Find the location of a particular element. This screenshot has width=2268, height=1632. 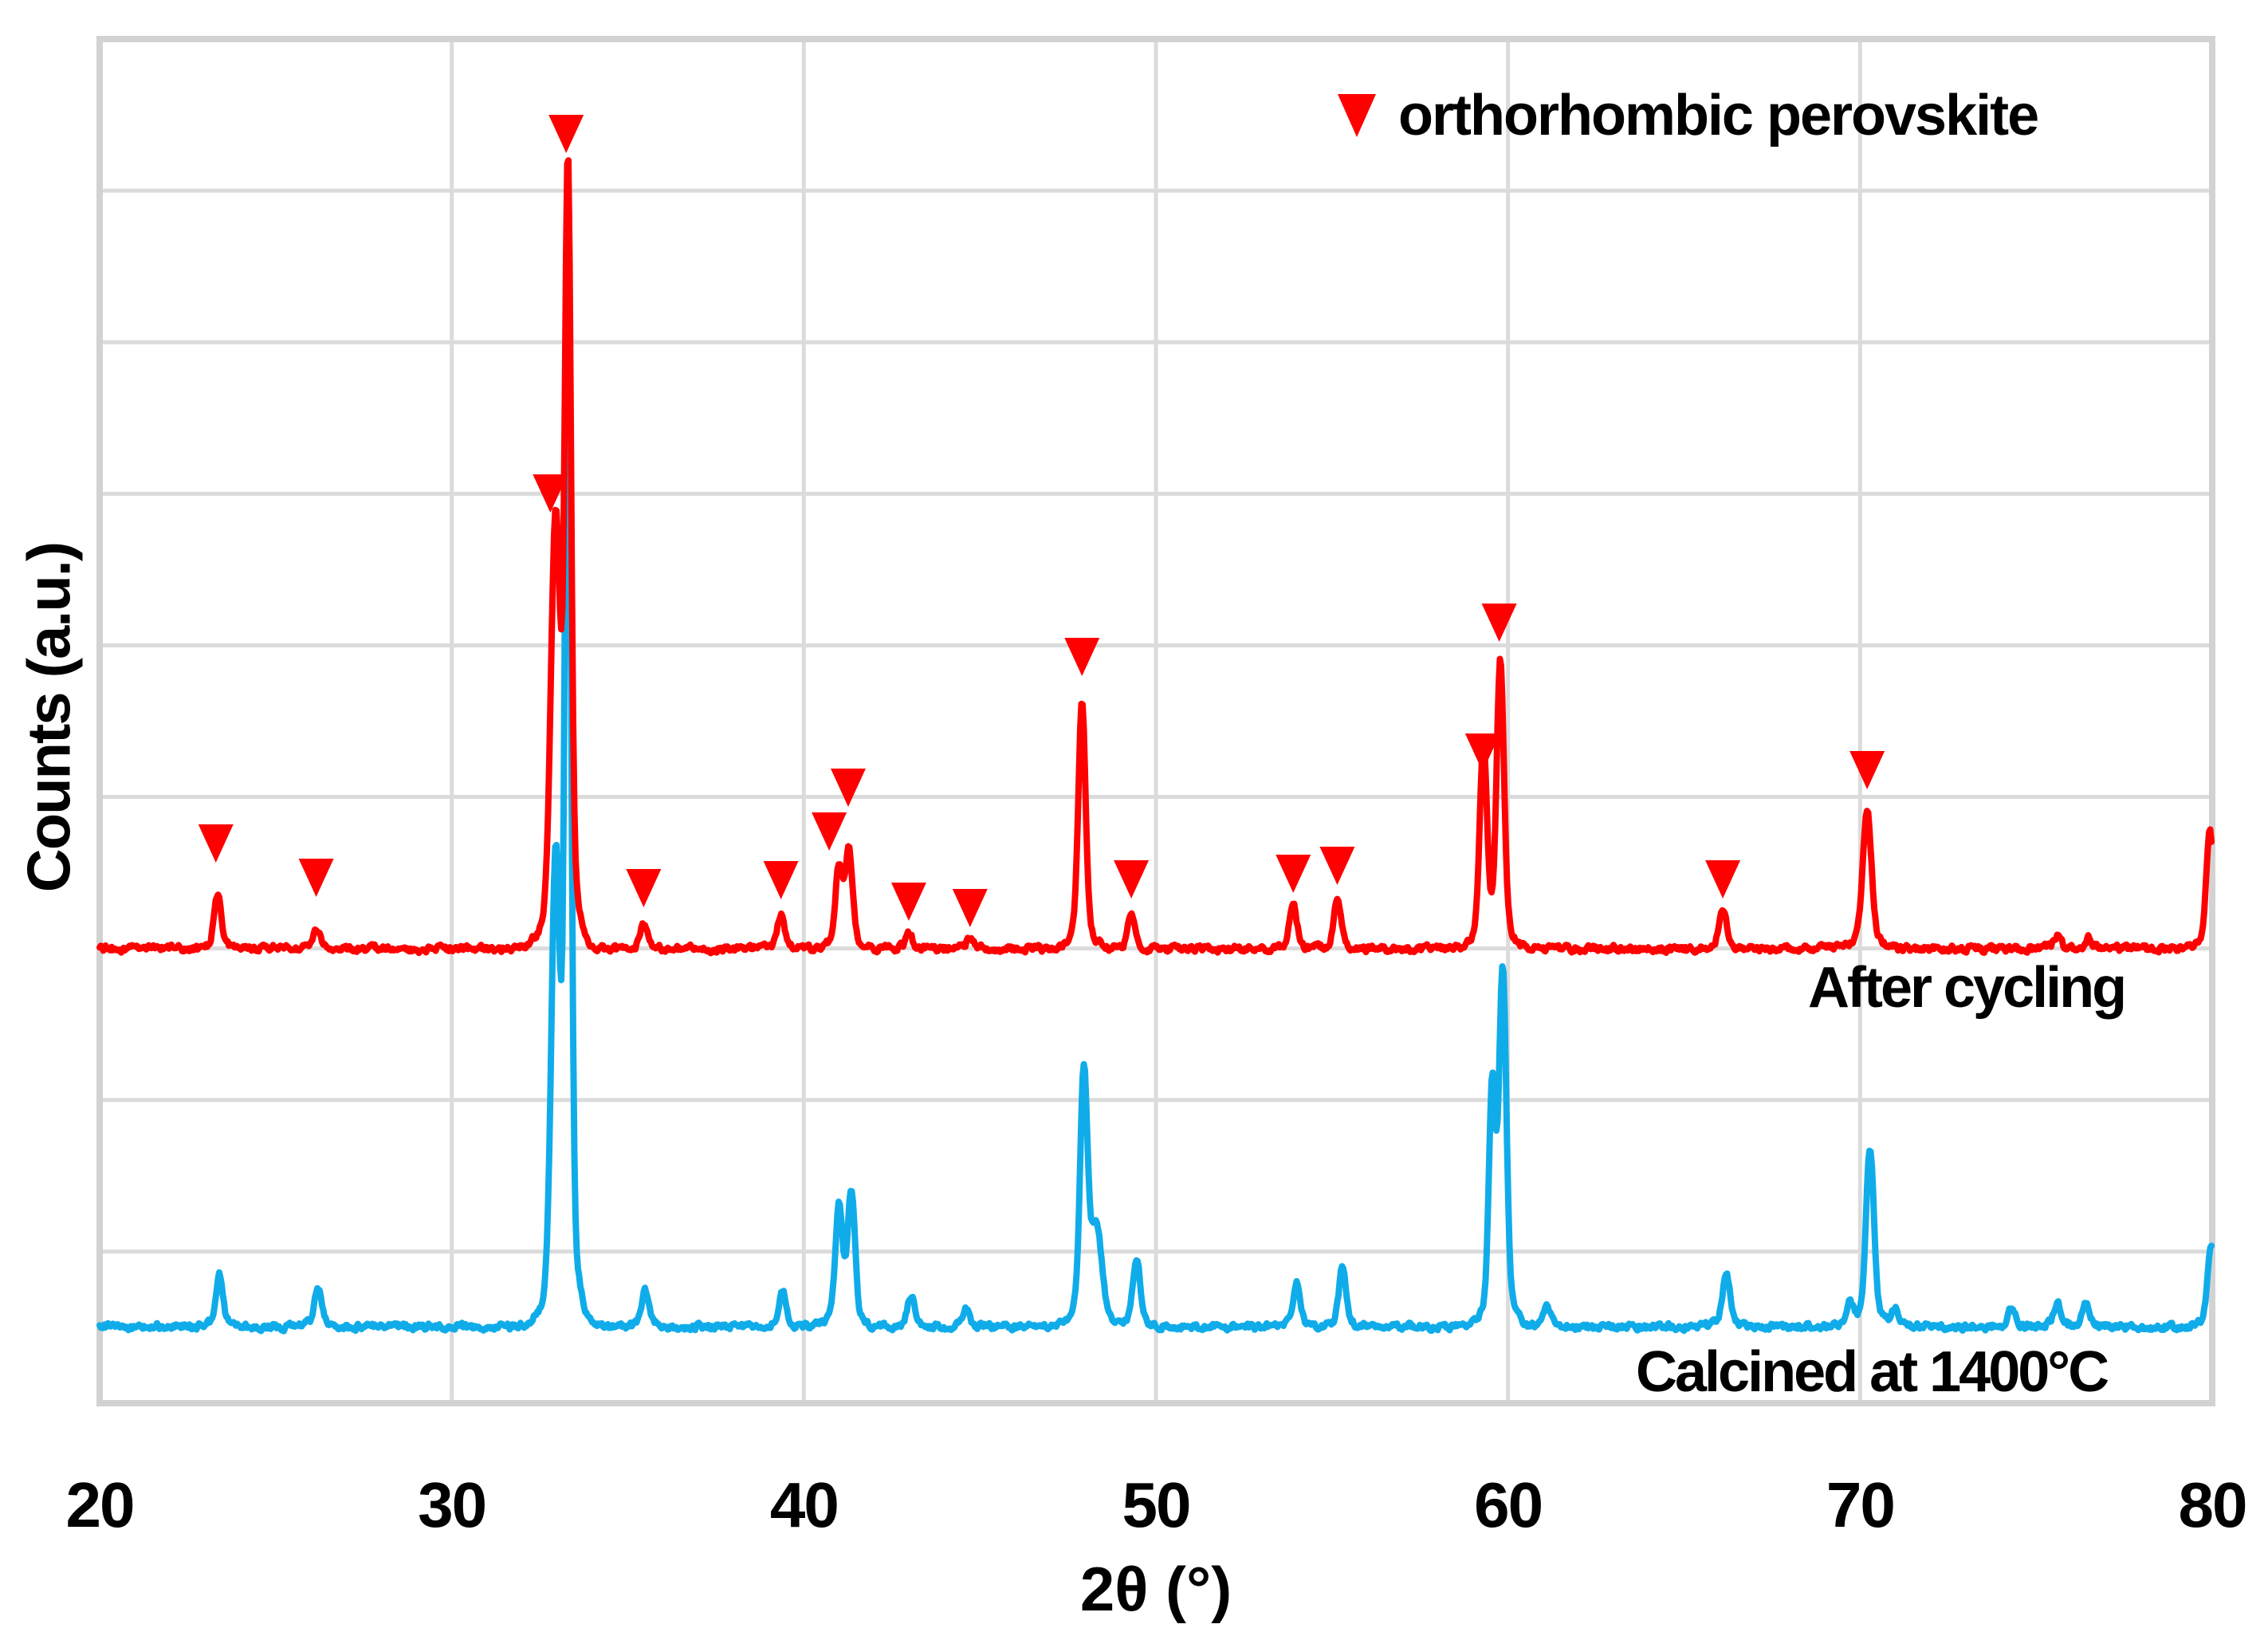

series-label-after-cycling: After cycling is located at coordinates (1968, 988).